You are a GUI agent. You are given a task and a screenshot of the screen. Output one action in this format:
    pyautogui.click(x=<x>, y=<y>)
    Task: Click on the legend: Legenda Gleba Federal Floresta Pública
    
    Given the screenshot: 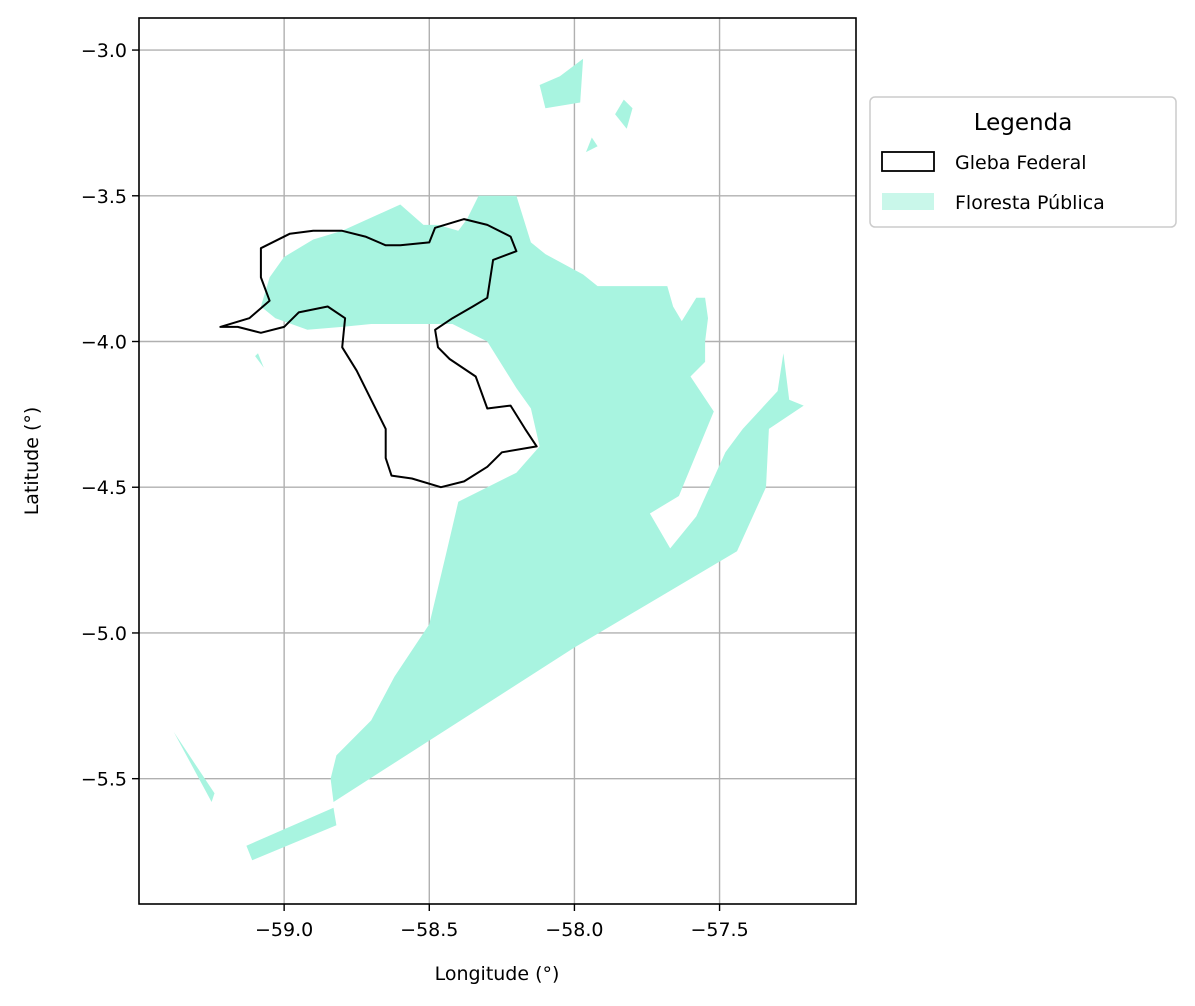 What is the action you would take?
    pyautogui.click(x=1023, y=162)
    